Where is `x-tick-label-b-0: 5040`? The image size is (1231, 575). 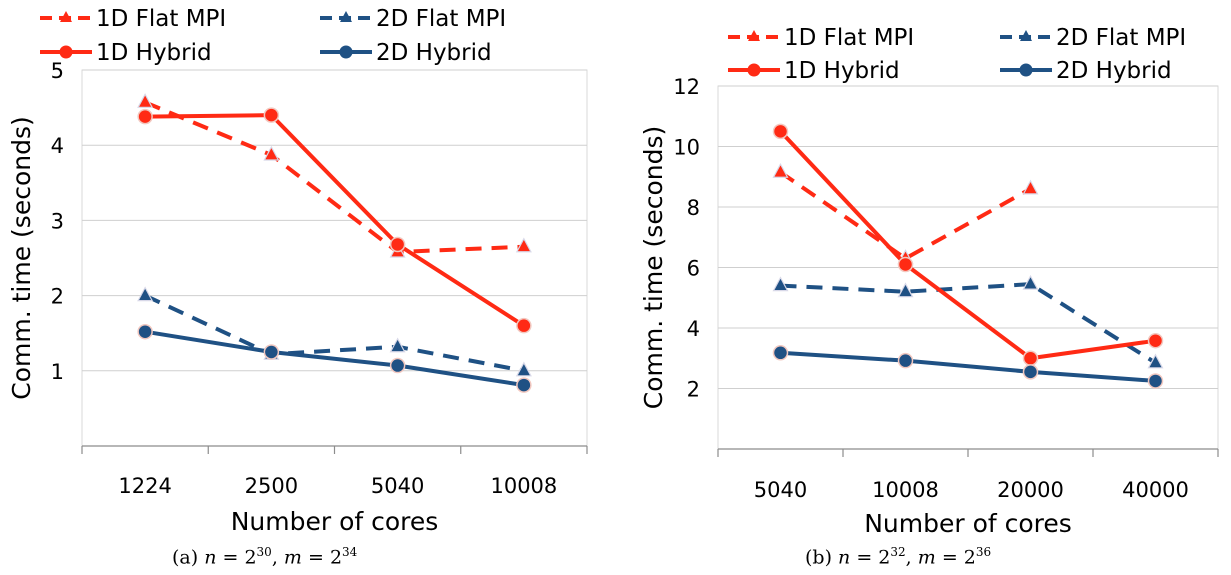 x-tick-label-b-0: 5040 is located at coordinates (780, 490).